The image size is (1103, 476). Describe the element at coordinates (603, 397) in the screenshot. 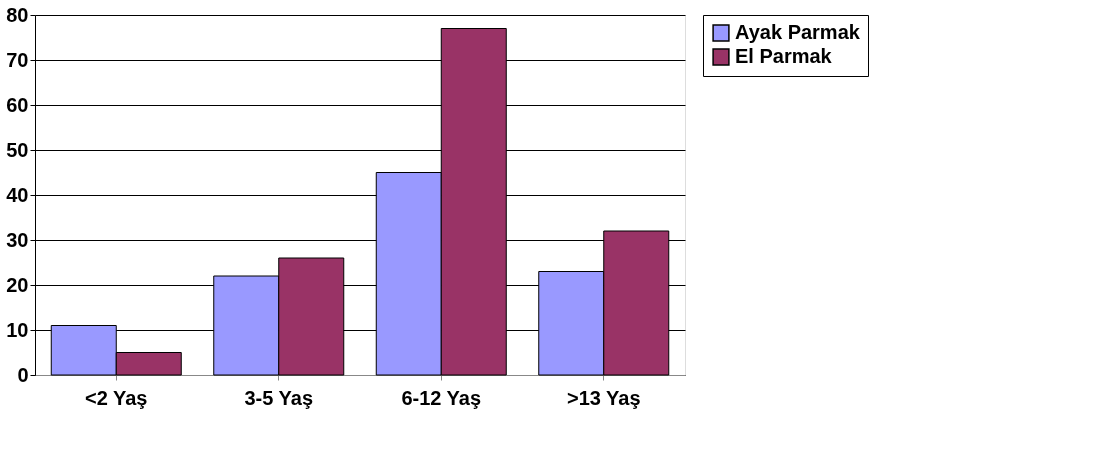

I see `x-tick-label: >13 Yaş` at that location.